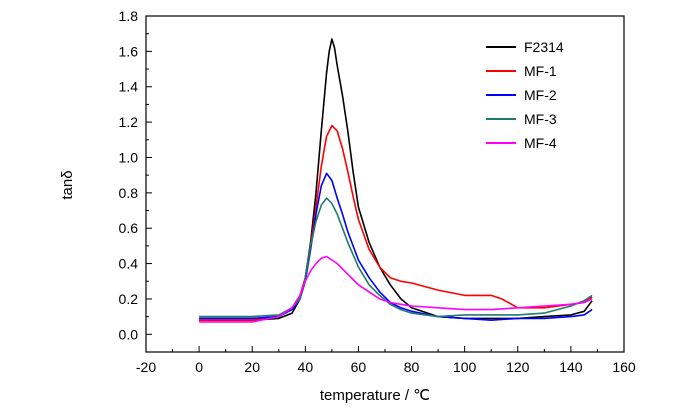 The width and height of the screenshot is (700, 415). I want to click on legend-label: F2314, so click(544, 47).